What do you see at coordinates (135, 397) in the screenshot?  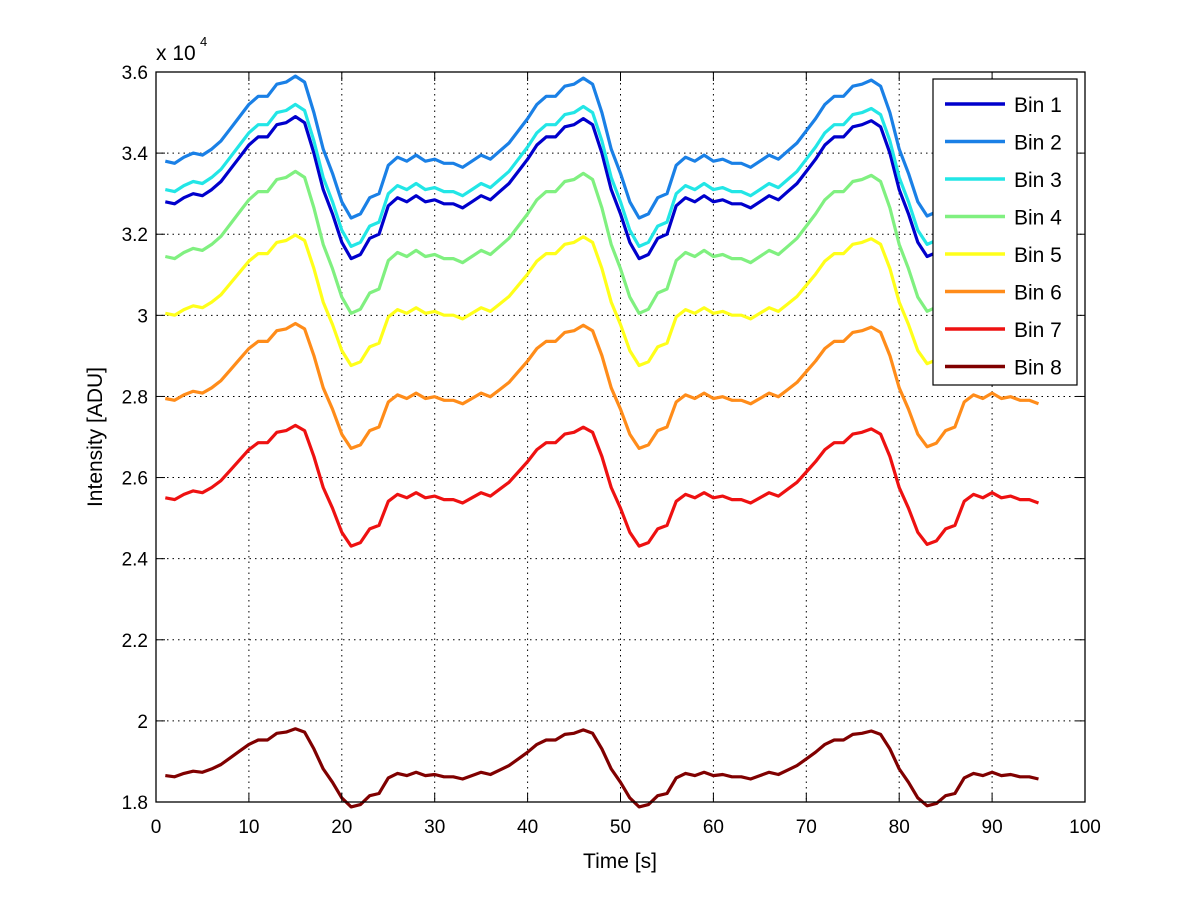 I see `y-tick-label: 2.8` at bounding box center [135, 397].